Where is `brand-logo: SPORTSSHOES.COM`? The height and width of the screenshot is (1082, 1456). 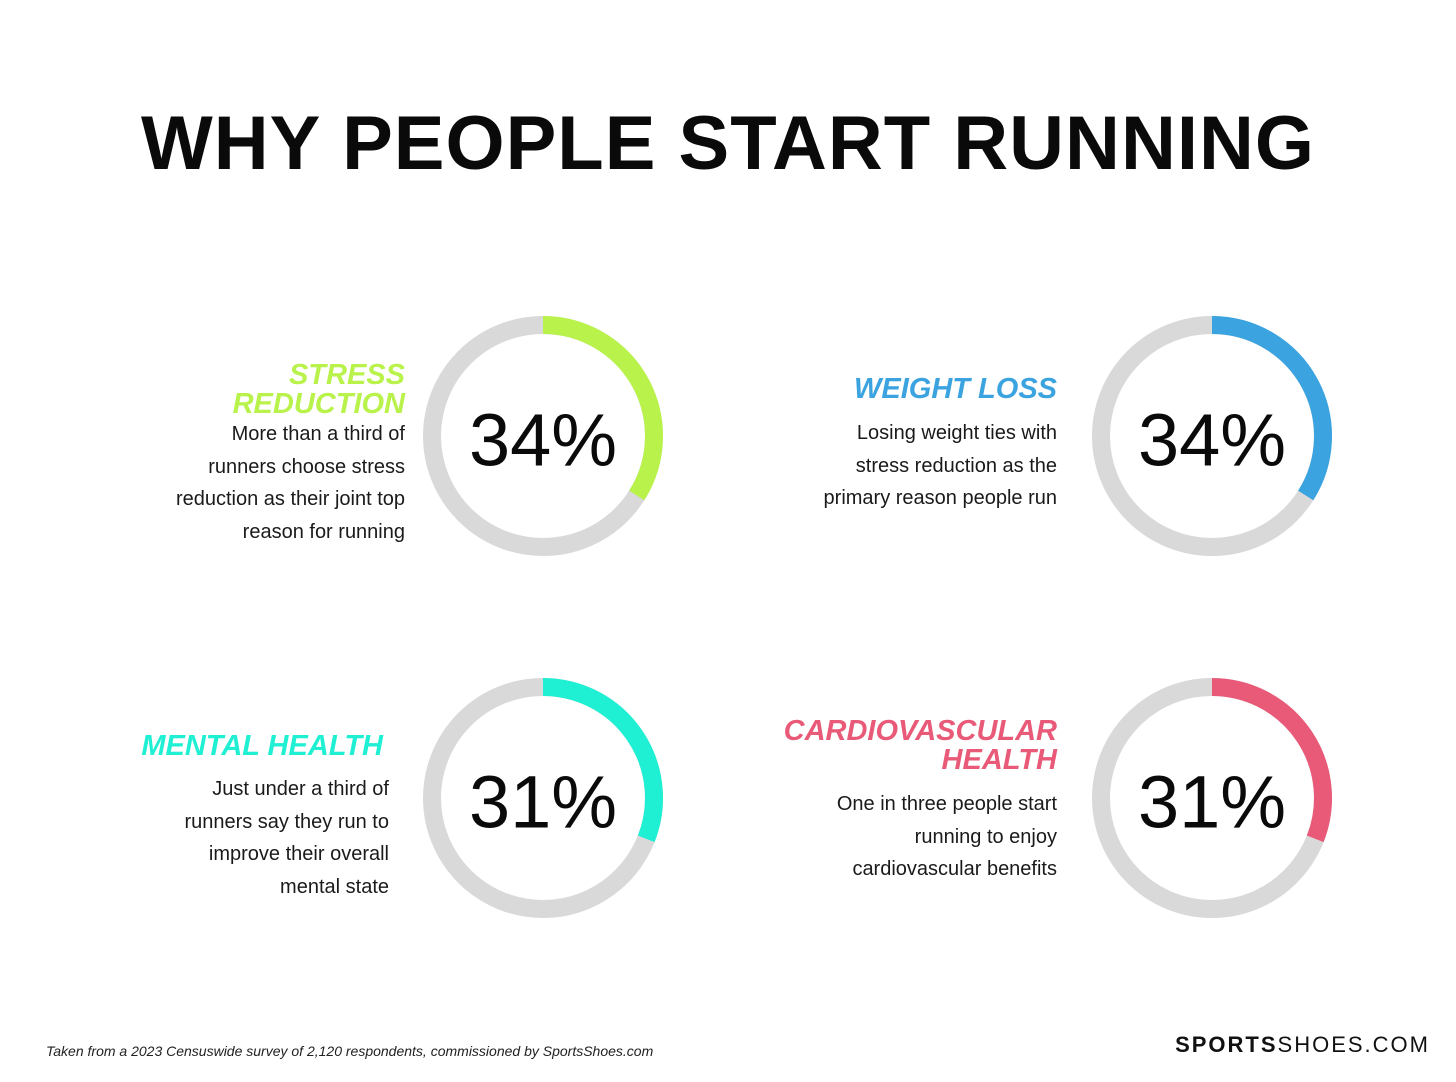
brand-logo: SPORTSSHOES.COM is located at coordinates (1302, 1045).